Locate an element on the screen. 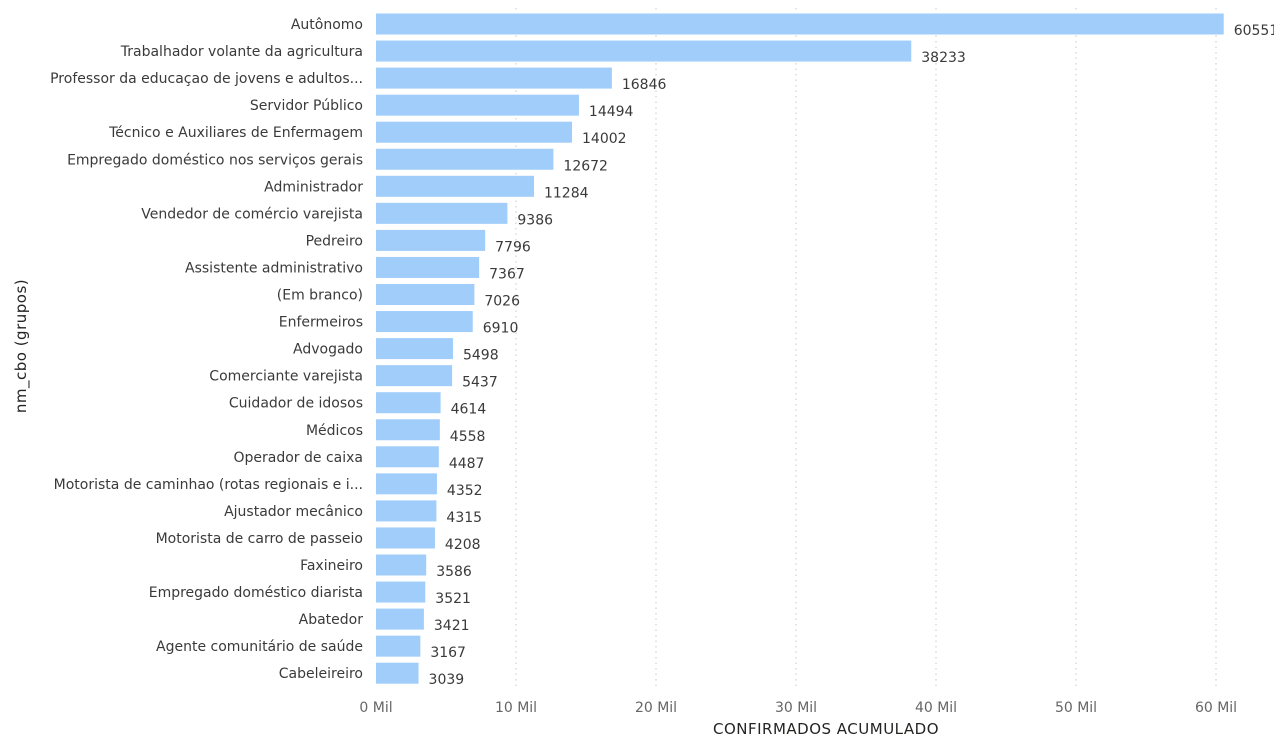 The width and height of the screenshot is (1274, 744). y-axis-title: nm_cbo (grupos) is located at coordinates (21, 346).